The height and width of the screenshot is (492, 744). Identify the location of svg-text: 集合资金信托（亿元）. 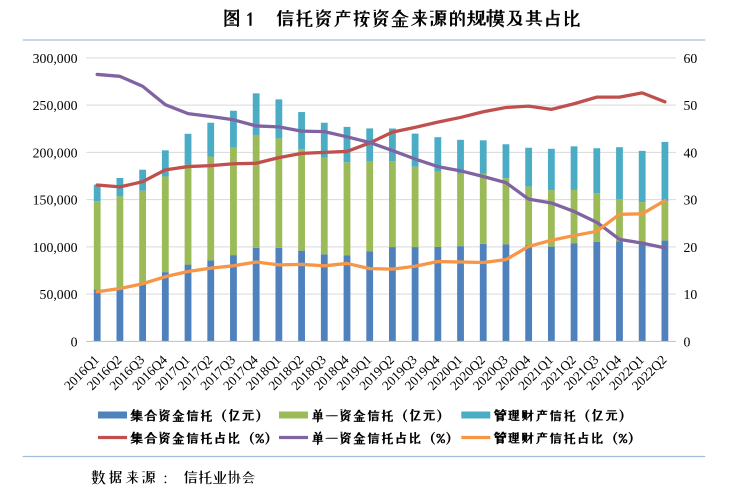
(199, 416).